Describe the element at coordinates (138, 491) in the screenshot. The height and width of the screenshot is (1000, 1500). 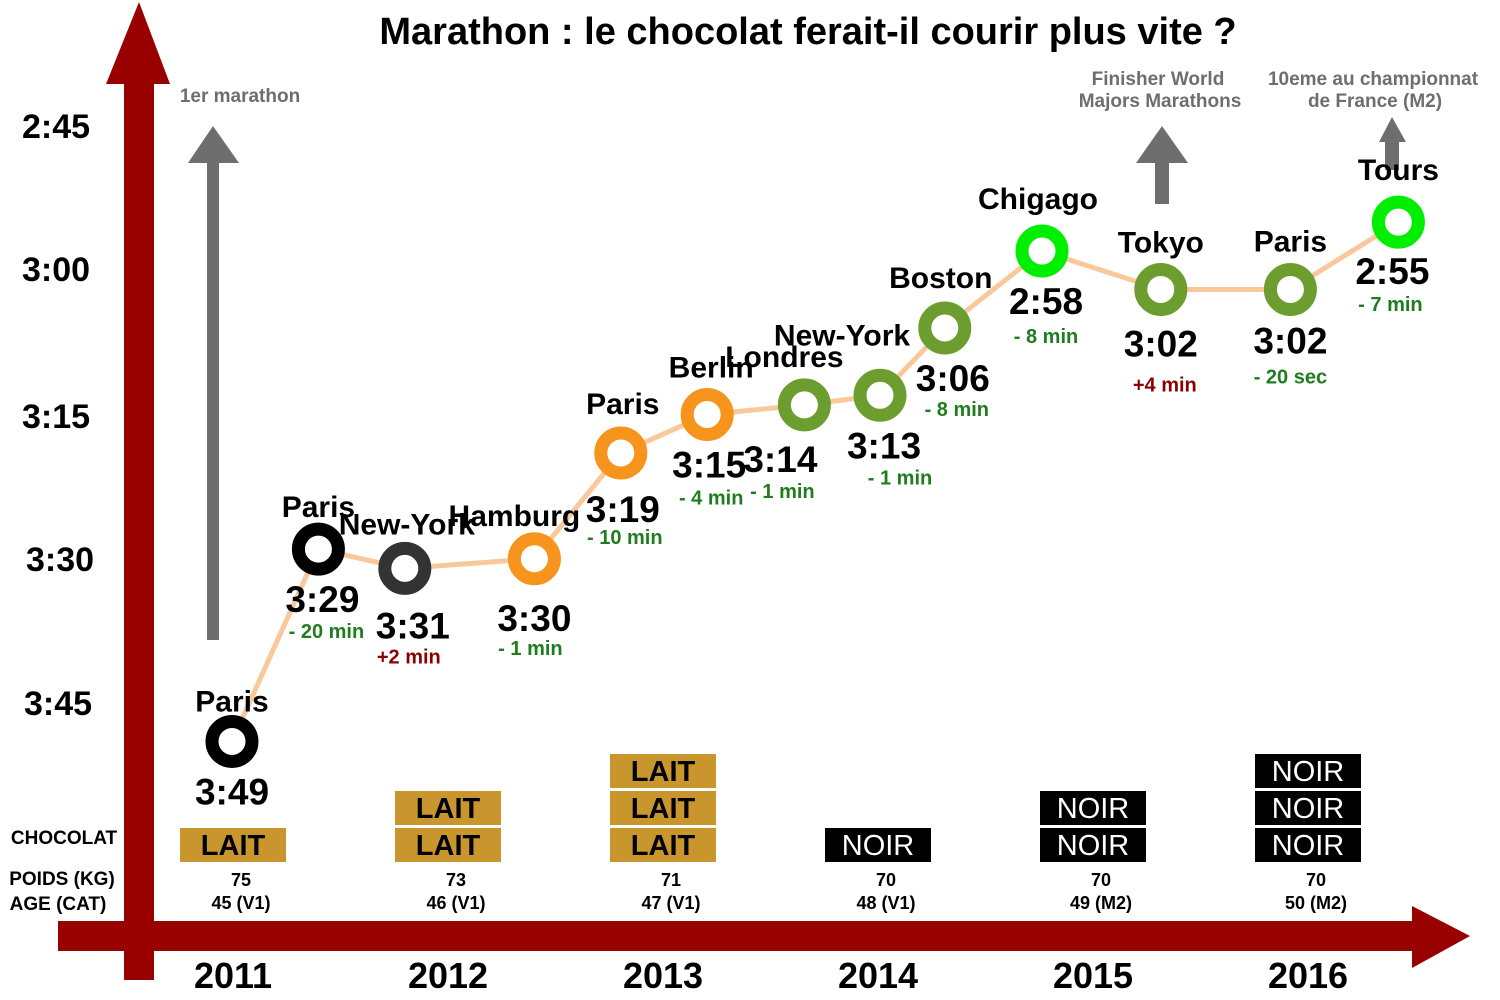
I see `y-axis-arrow` at that location.